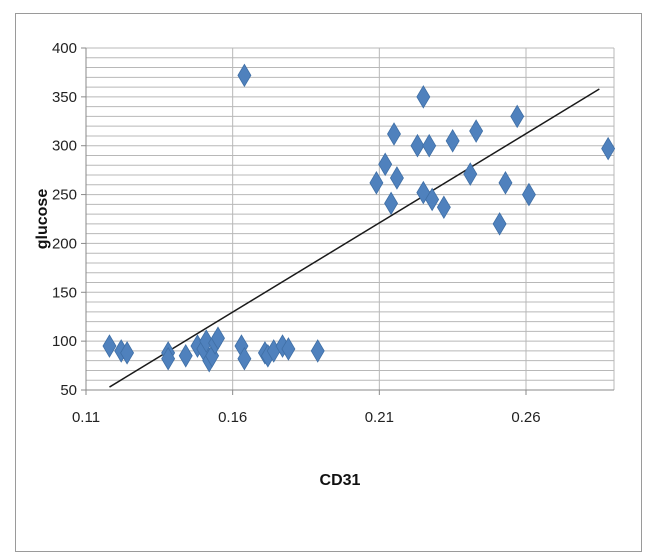 The width and height of the screenshot is (646, 554). What do you see at coordinates (306, 417) in the screenshot?
I see `x-tick-labels: 0.11 0.16 0.21 0.26` at bounding box center [306, 417].